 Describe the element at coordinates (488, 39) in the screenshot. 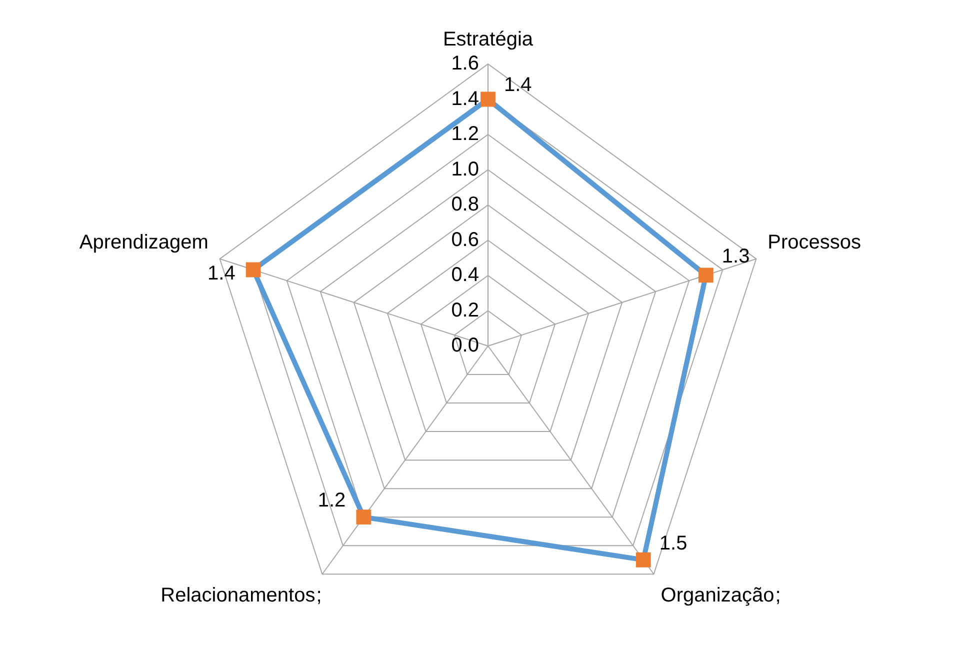

I see `spoke-label: Estratégia` at that location.